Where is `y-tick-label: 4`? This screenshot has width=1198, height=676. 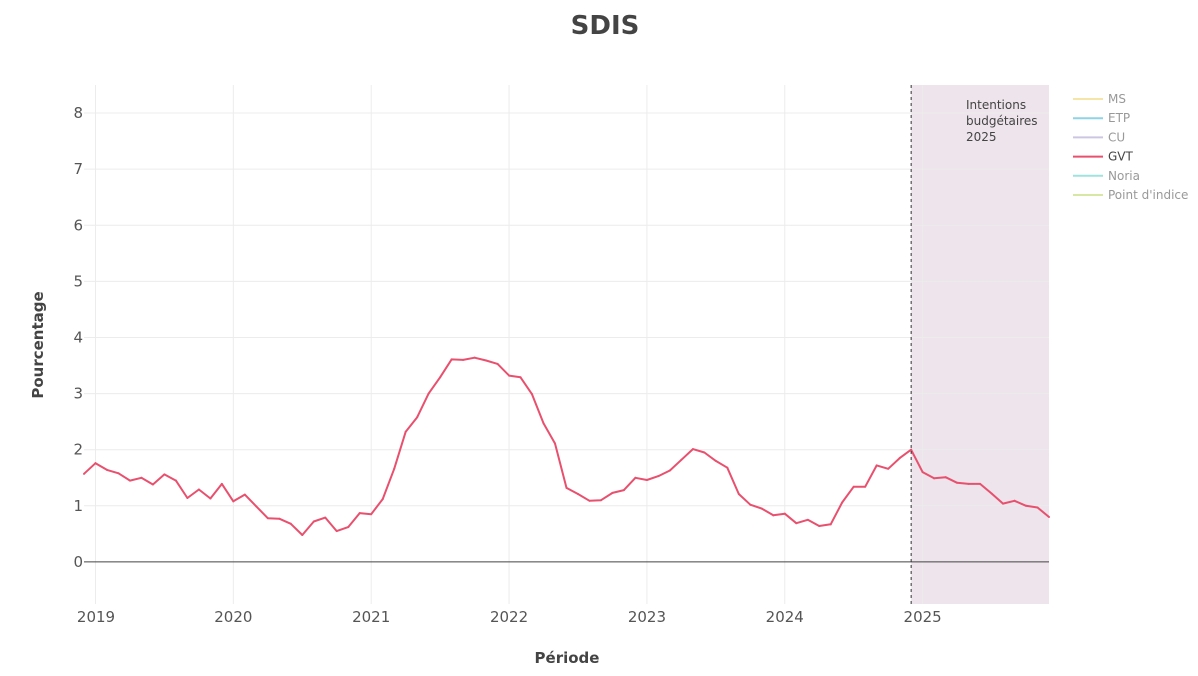
y-tick-label: 4 is located at coordinates (78, 337).